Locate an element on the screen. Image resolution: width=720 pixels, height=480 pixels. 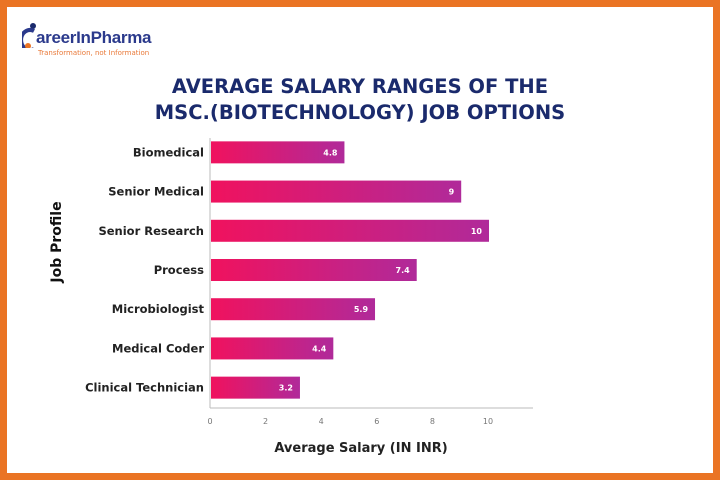
chart-title-line-2: MSC.(BIOTECHNOLOGY) JOB OPTIONS is located at coordinates (360, 112).